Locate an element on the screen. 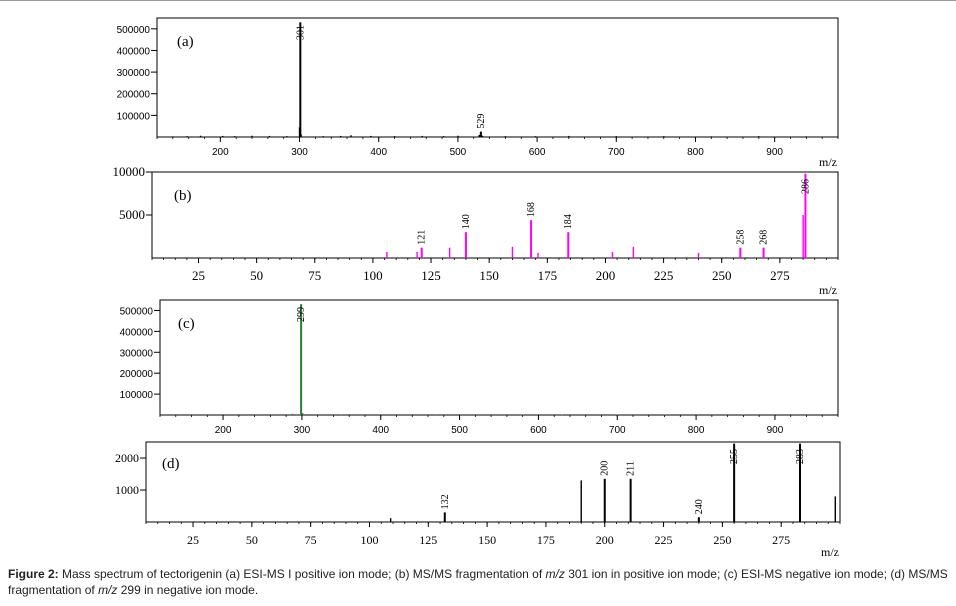 The image size is (956, 606). x-tick-label-3: 800 is located at coordinates (696, 430).